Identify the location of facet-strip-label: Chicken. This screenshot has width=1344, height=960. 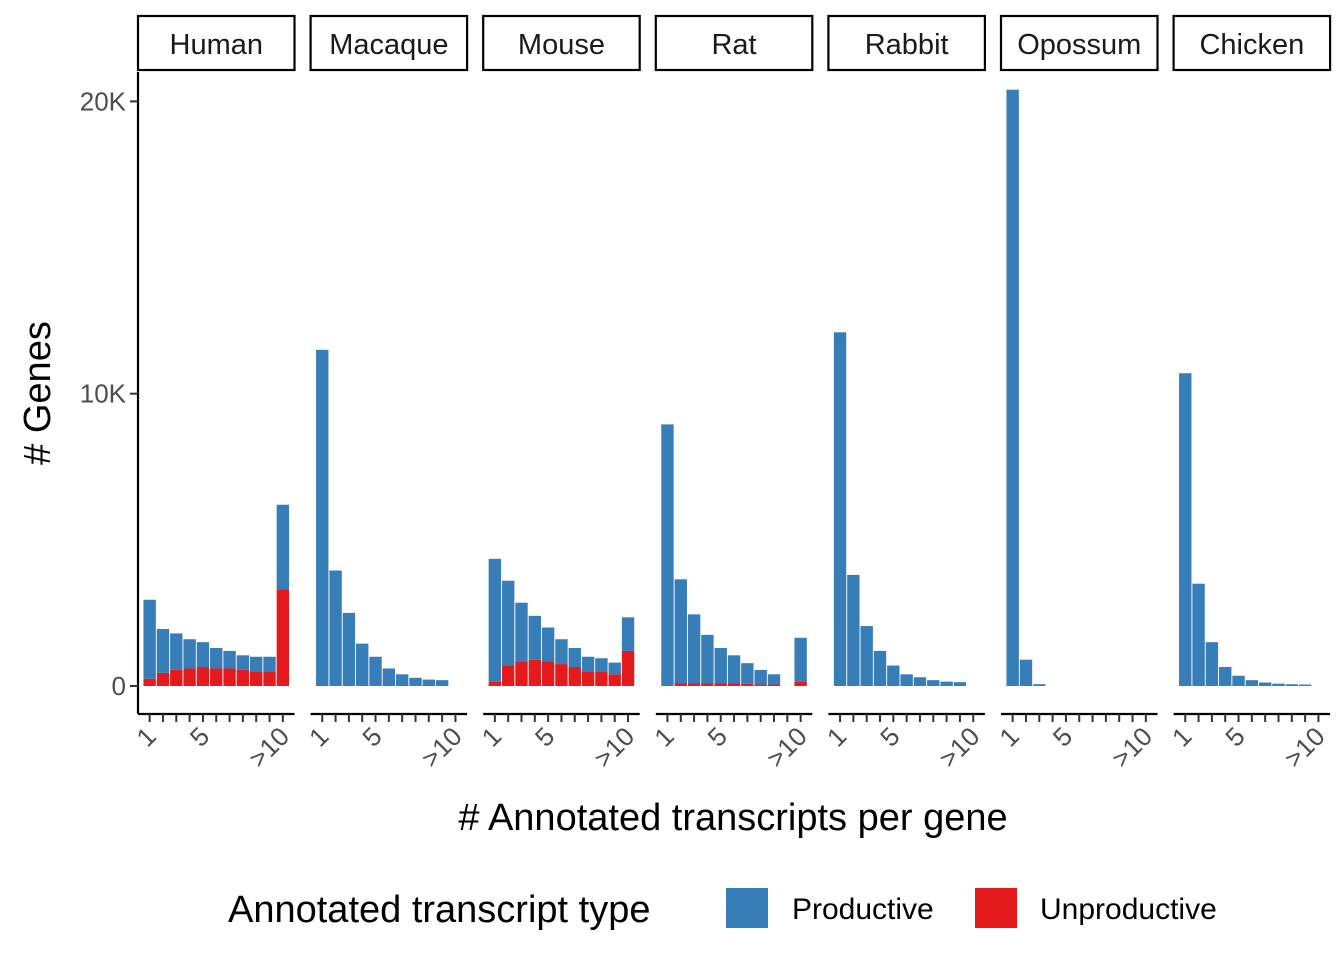
(1251, 45).